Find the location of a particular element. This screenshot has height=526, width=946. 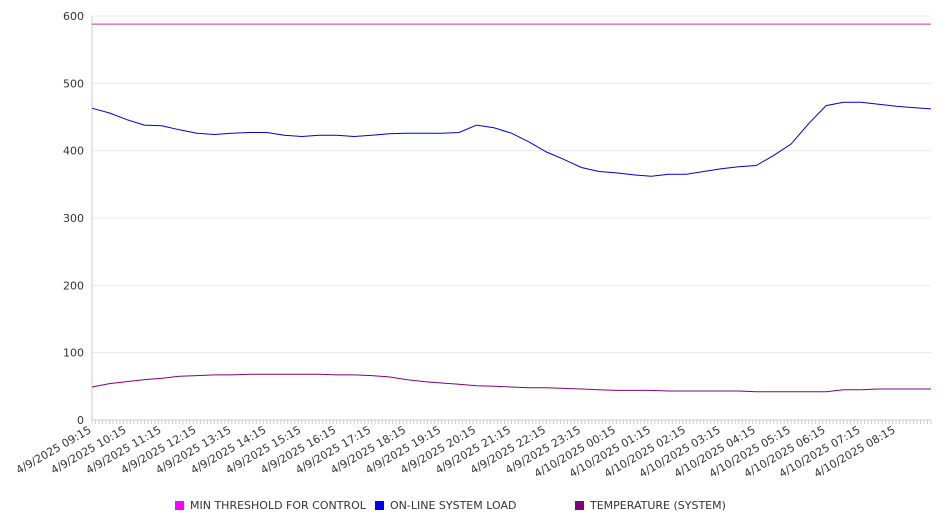

y-tick-label: 400 is located at coordinates (73, 151).